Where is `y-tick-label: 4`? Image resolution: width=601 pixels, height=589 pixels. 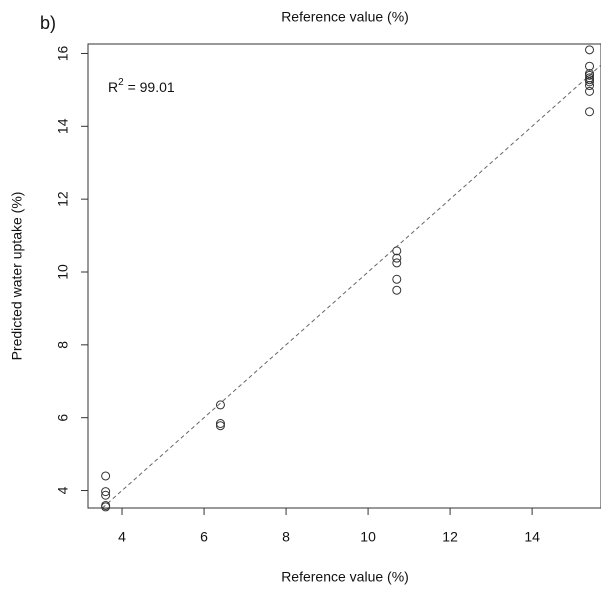 y-tick-label: 4 is located at coordinates (63, 490).